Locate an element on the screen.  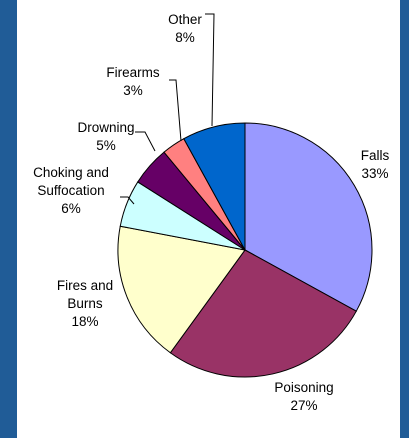
data-label-other: Other 8% is located at coordinates (185, 28).